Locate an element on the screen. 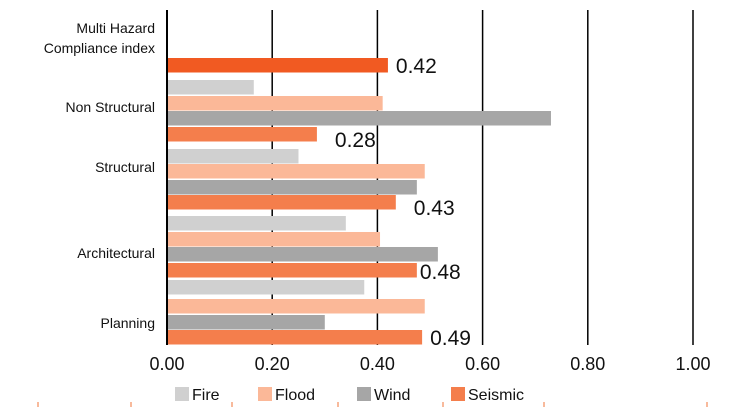  category-label: Structural is located at coordinates (125, 167).